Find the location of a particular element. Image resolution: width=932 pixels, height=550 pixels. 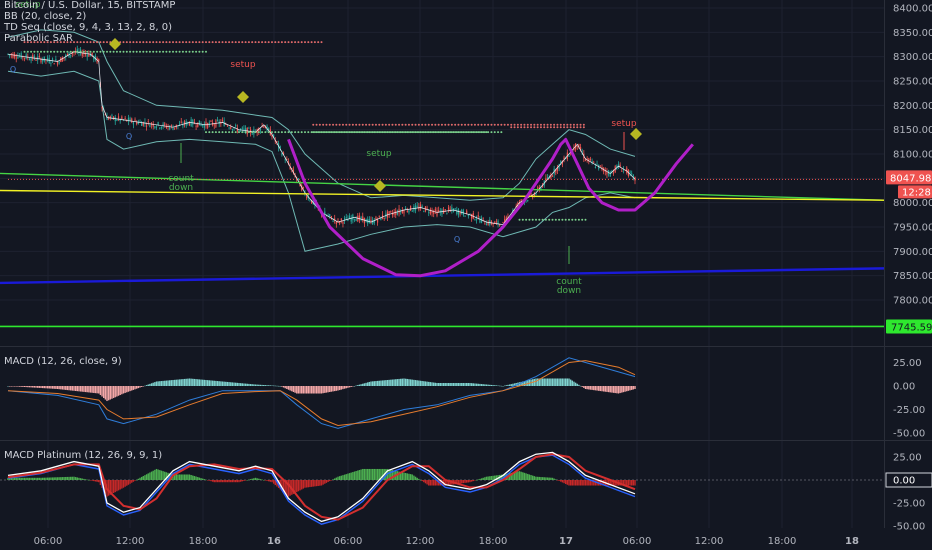

macd-title: MACD (12, 26, close, 9) is located at coordinates (63, 361).